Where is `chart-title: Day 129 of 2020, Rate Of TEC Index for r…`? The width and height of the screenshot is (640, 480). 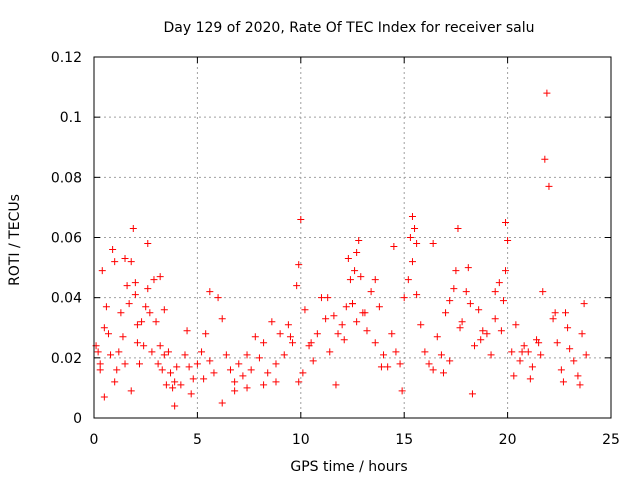
chart-title: Day 129 of 2020, Rate Of TEC Index for r… is located at coordinates (348, 28).